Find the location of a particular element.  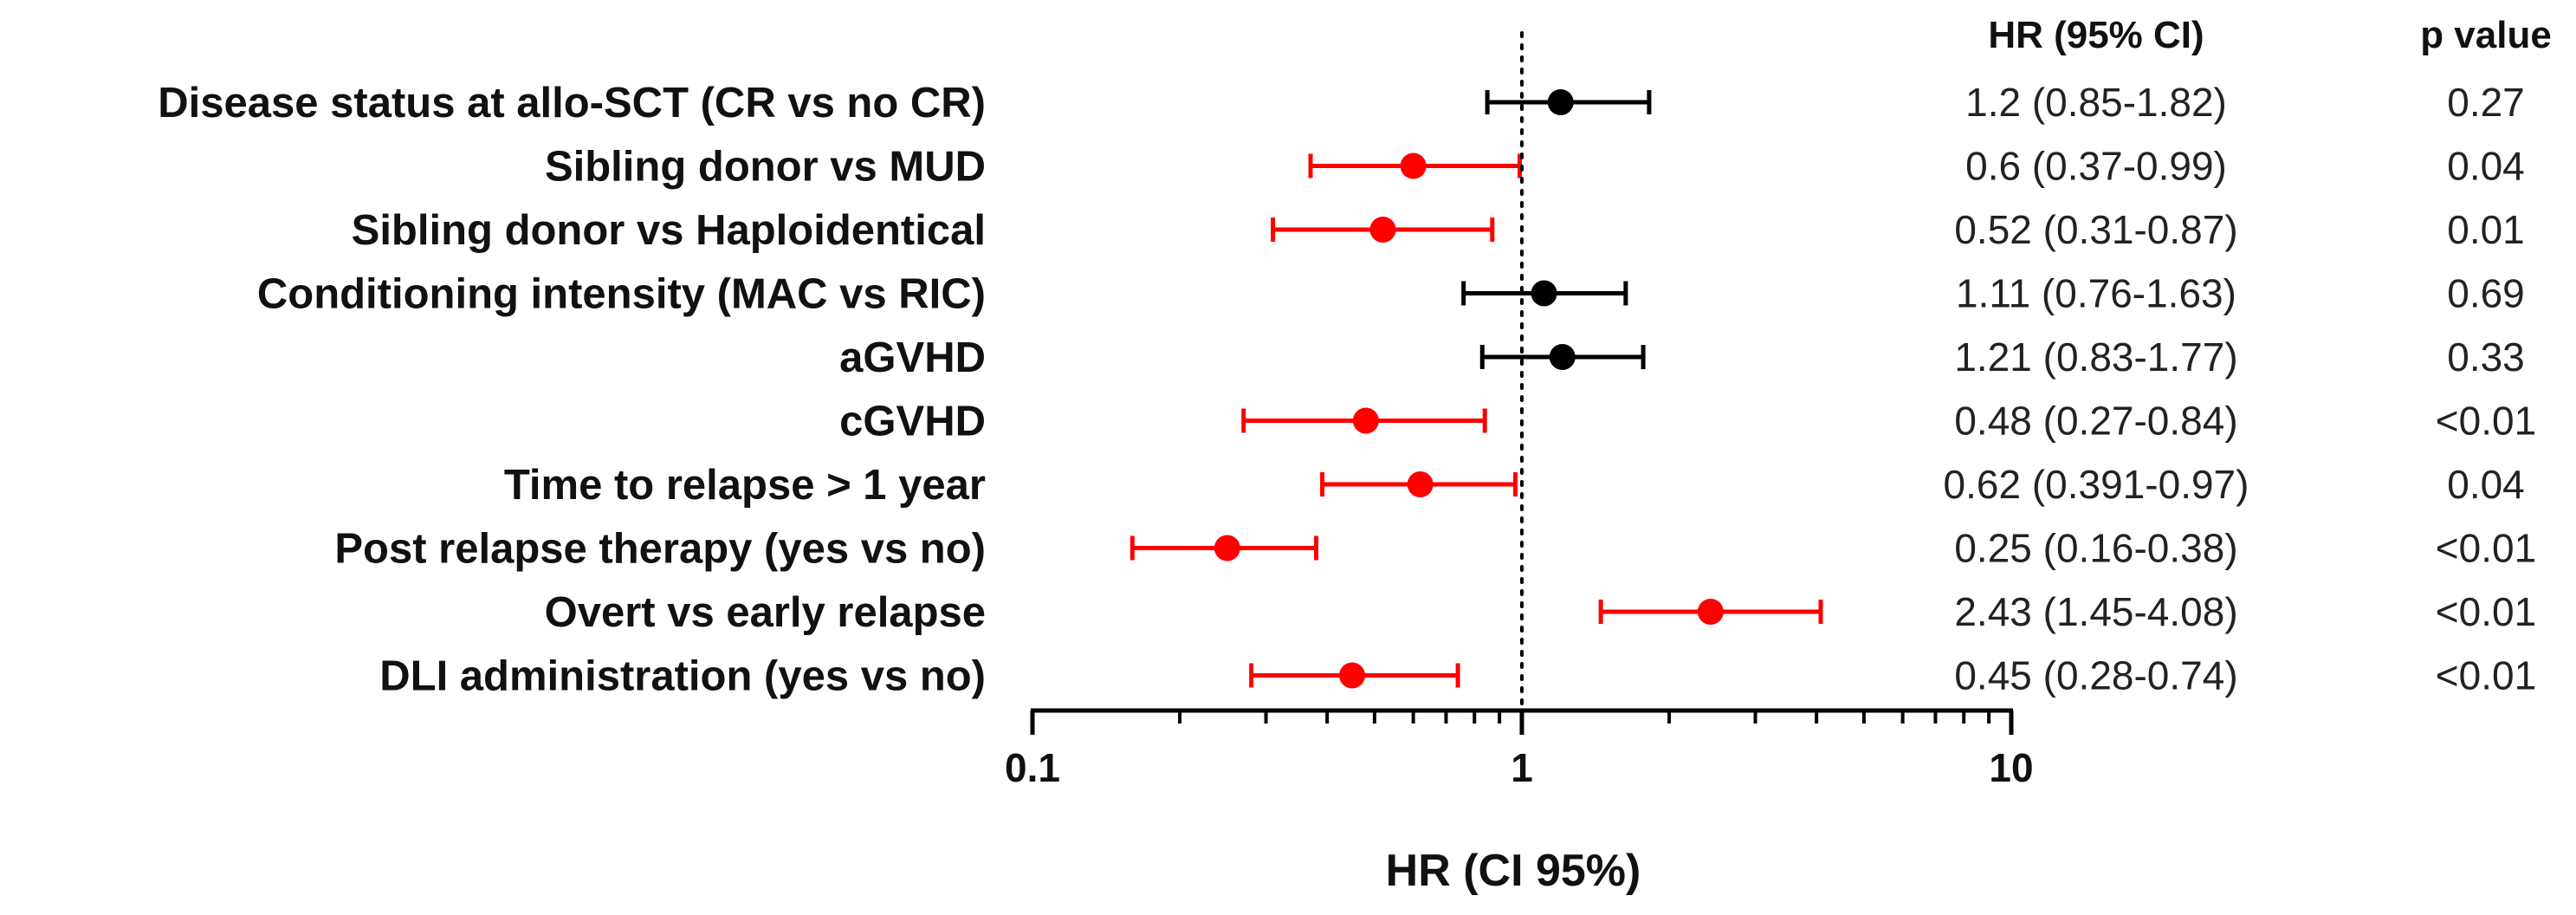

row-label: Disease status at allo-SCT (CR vs no CR) is located at coordinates (572, 103).